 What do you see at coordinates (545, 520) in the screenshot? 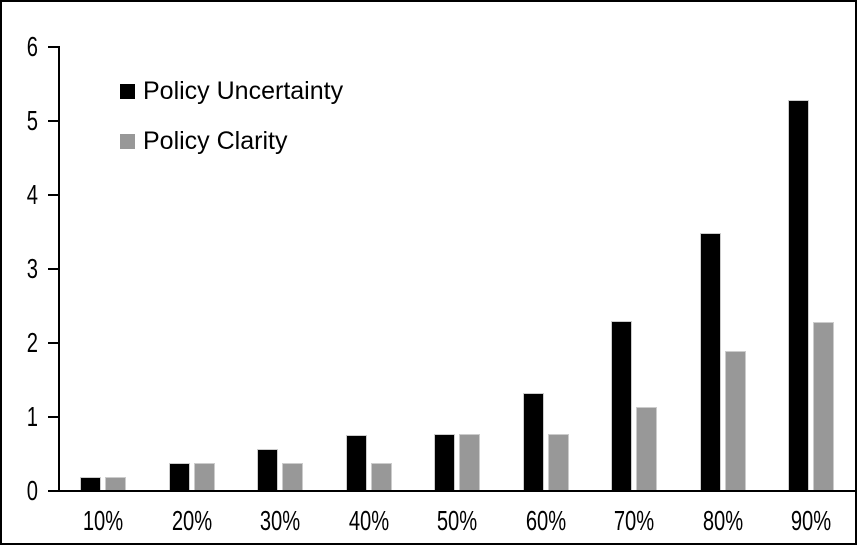
I see `x-category-label: 60%` at bounding box center [545, 520].